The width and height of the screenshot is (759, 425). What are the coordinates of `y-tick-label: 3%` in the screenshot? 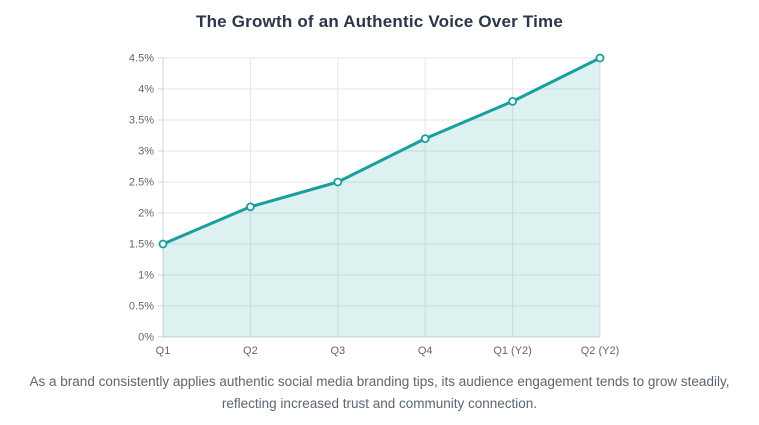 It's located at (146, 152).